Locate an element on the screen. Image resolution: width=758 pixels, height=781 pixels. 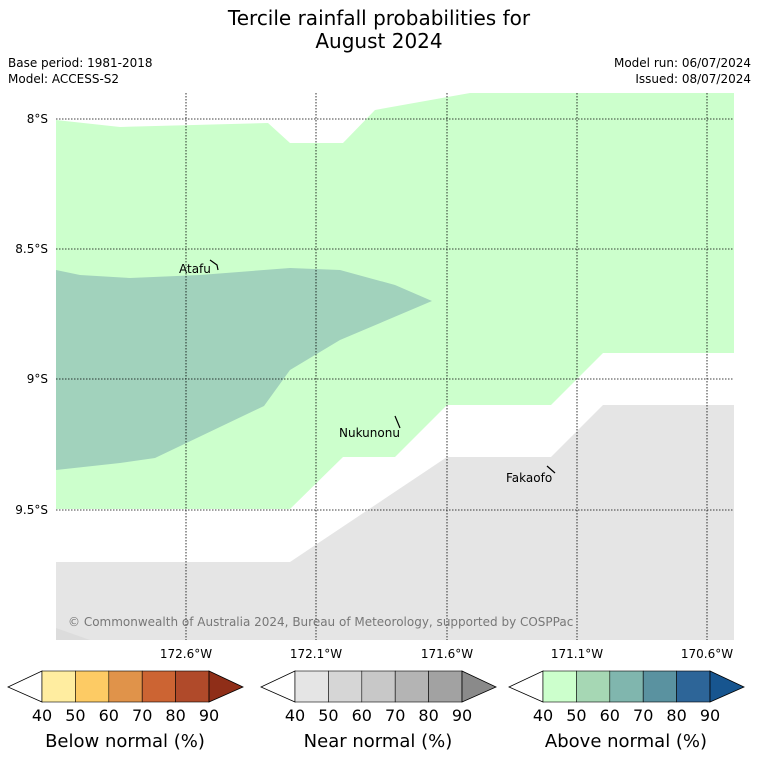
place-label-fakaofo: Fakaofo is located at coordinates (529, 478).